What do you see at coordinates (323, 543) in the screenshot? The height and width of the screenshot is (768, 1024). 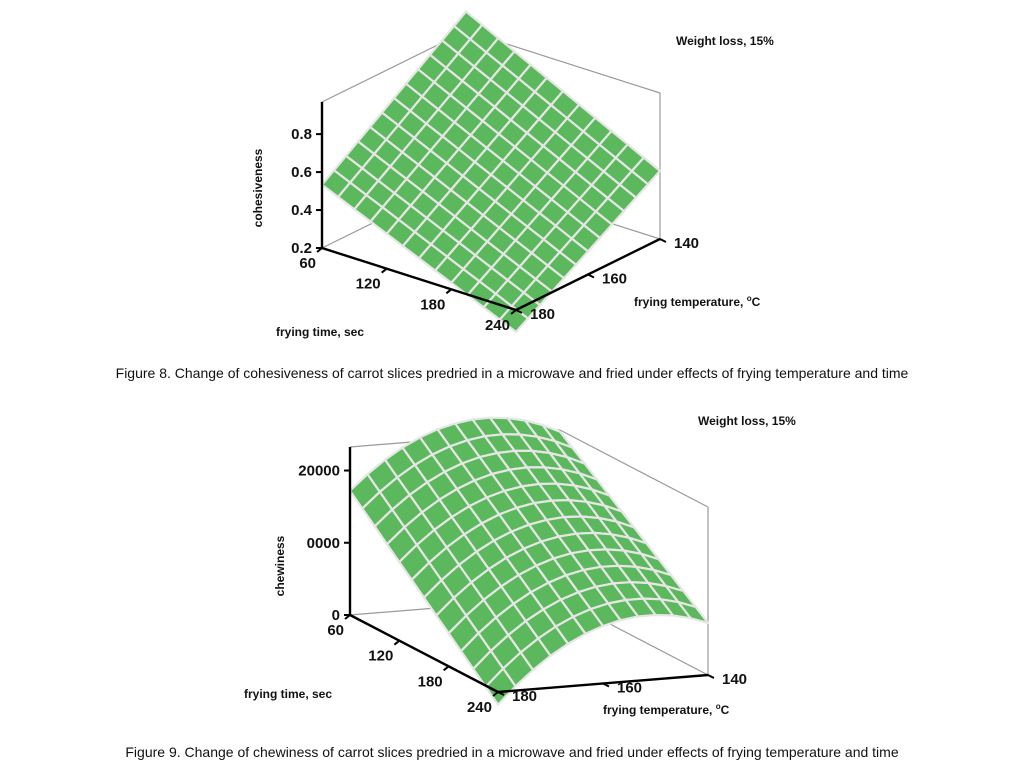 I see `z-tick-label: 0000` at bounding box center [323, 543].